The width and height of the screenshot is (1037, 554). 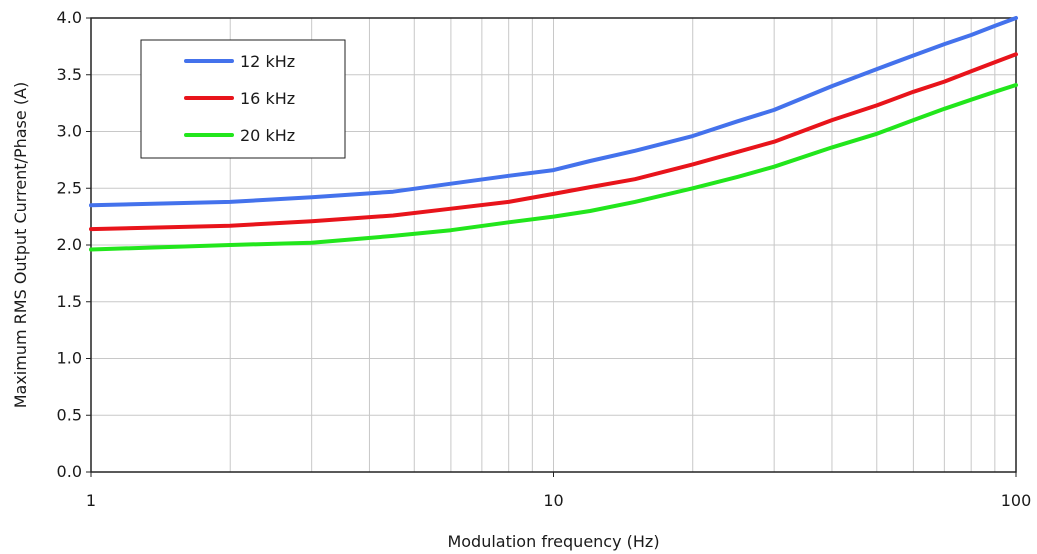 What do you see at coordinates (69, 74) in the screenshot?
I see `y-tick-label: 3.5` at bounding box center [69, 74].